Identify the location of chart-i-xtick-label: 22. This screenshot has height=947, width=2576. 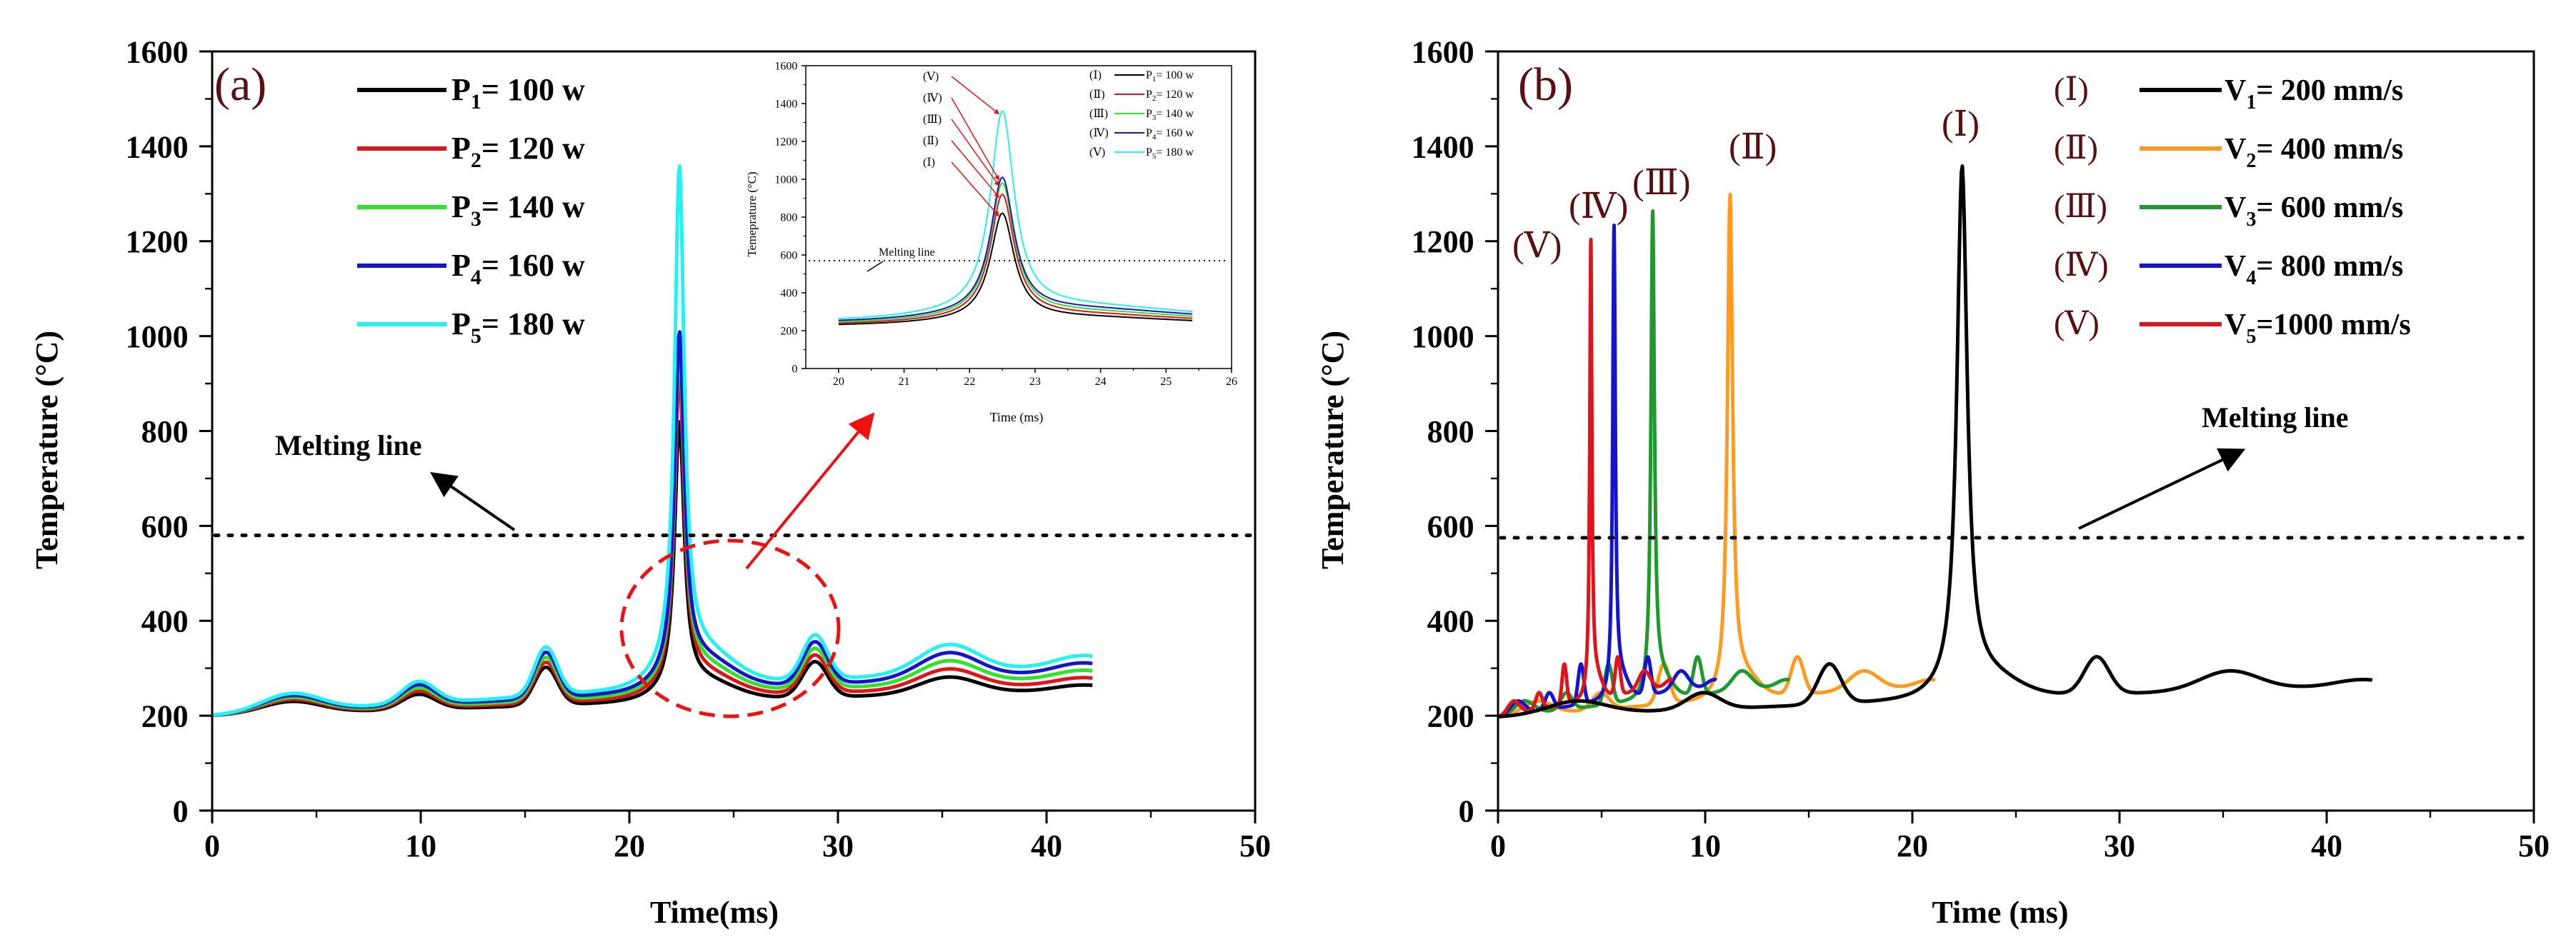
(970, 382).